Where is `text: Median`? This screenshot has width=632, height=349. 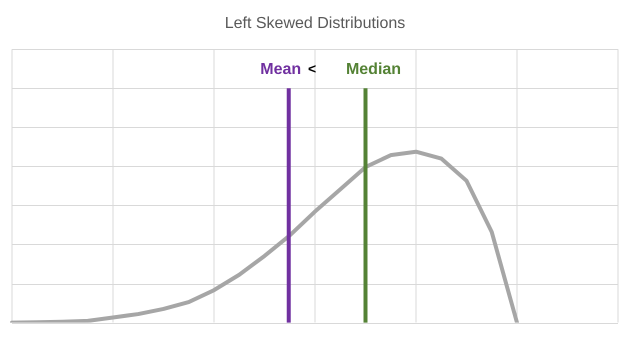 text: Median is located at coordinates (374, 69).